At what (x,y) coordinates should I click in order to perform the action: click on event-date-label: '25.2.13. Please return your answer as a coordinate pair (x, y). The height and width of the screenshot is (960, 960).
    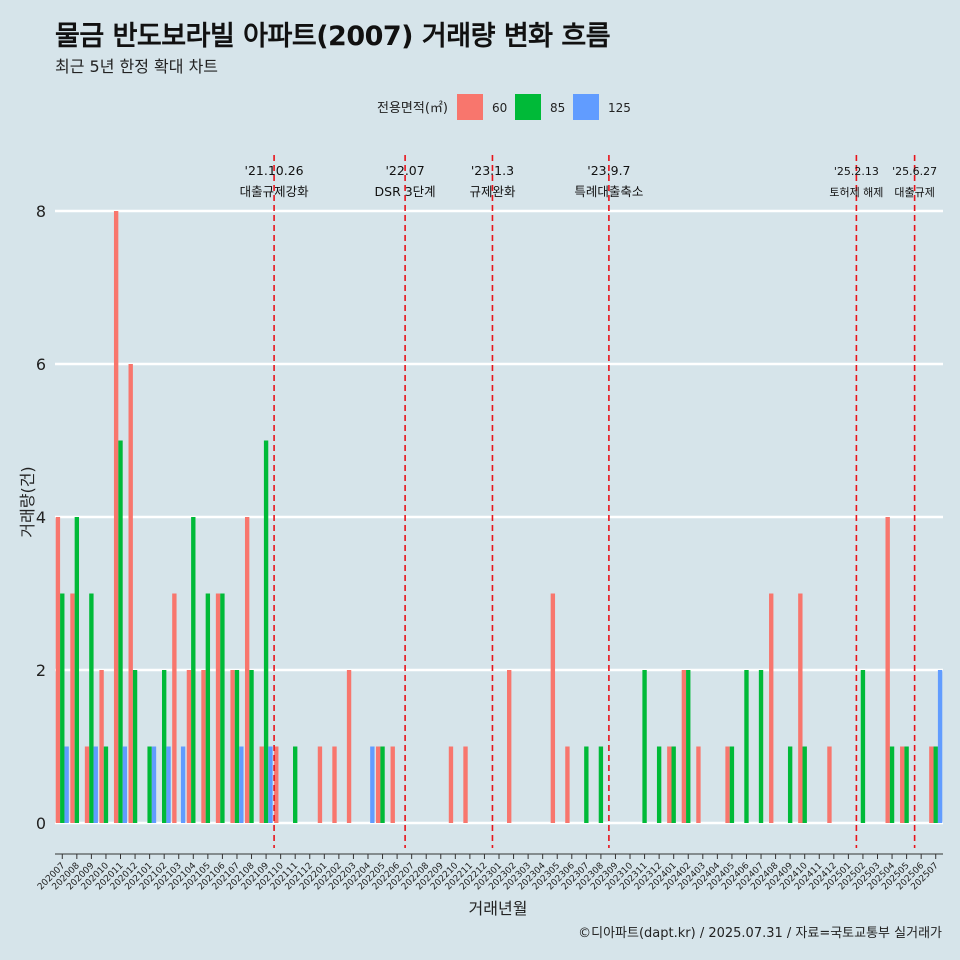
    Looking at the image, I should click on (856, 171).